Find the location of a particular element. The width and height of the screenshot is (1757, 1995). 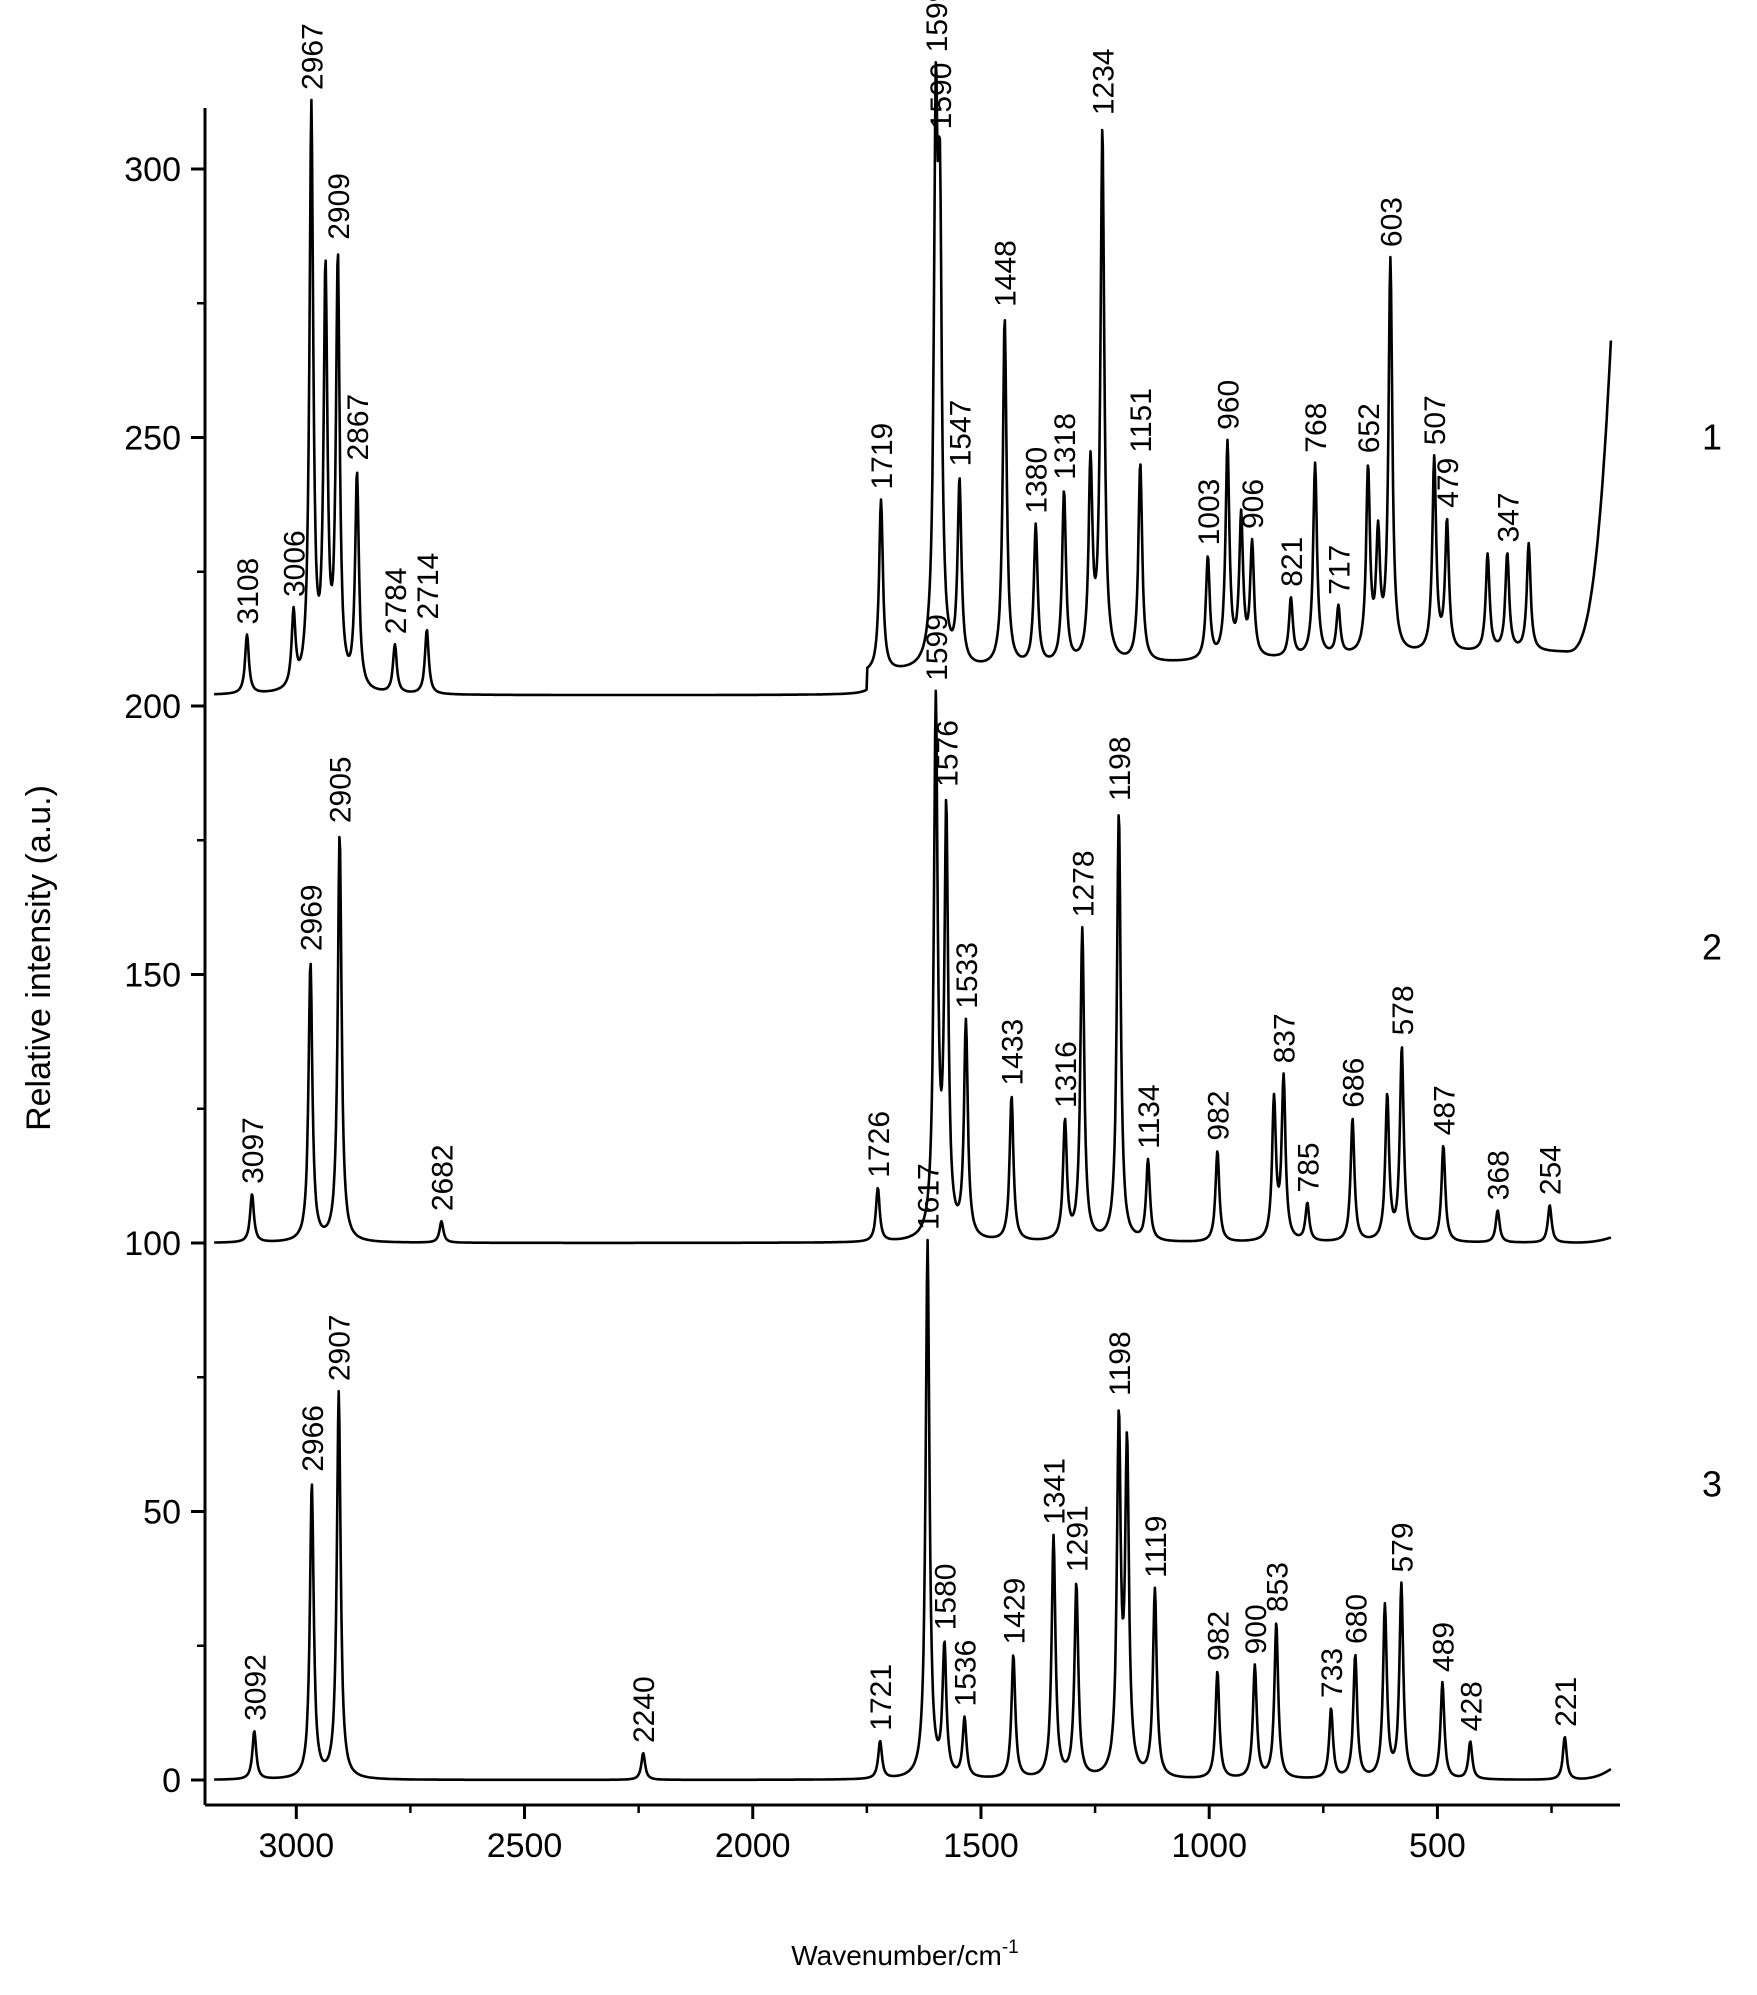

series-labels: 1 2 3 is located at coordinates (1712, 961).